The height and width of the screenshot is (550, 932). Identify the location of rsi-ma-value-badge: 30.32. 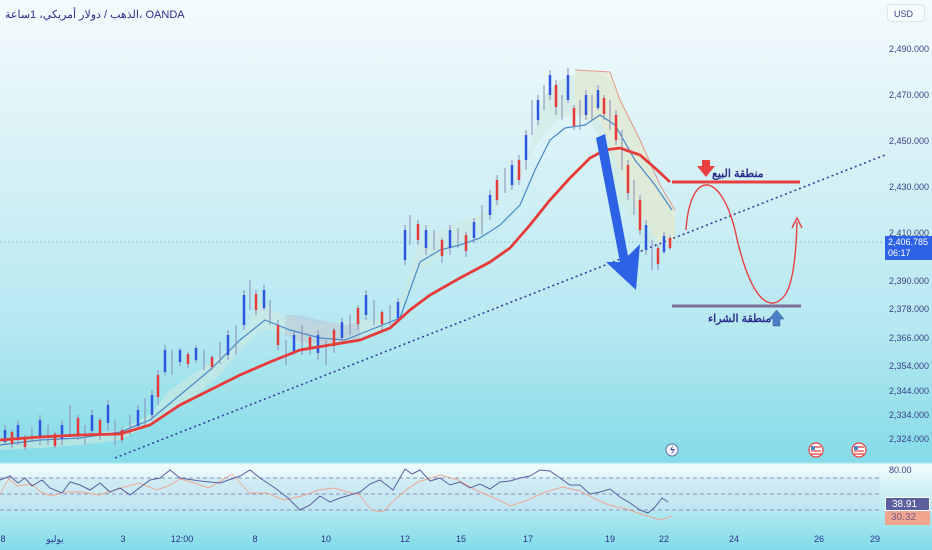
(907, 518).